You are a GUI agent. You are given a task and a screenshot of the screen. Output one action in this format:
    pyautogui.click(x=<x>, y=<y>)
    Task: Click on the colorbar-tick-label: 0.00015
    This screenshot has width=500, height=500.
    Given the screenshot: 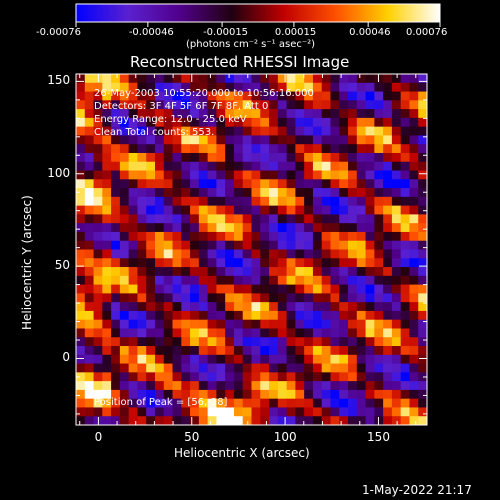 What is the action you would take?
    pyautogui.click(x=295, y=32)
    